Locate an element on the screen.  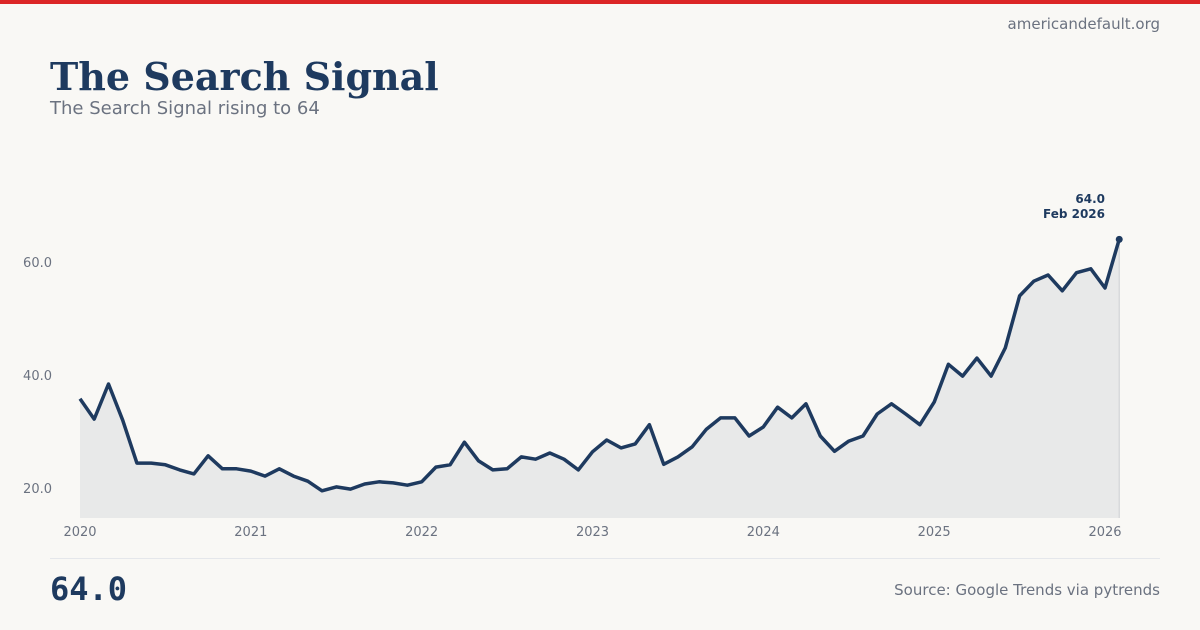
end-point-marker is located at coordinates (1119, 239).